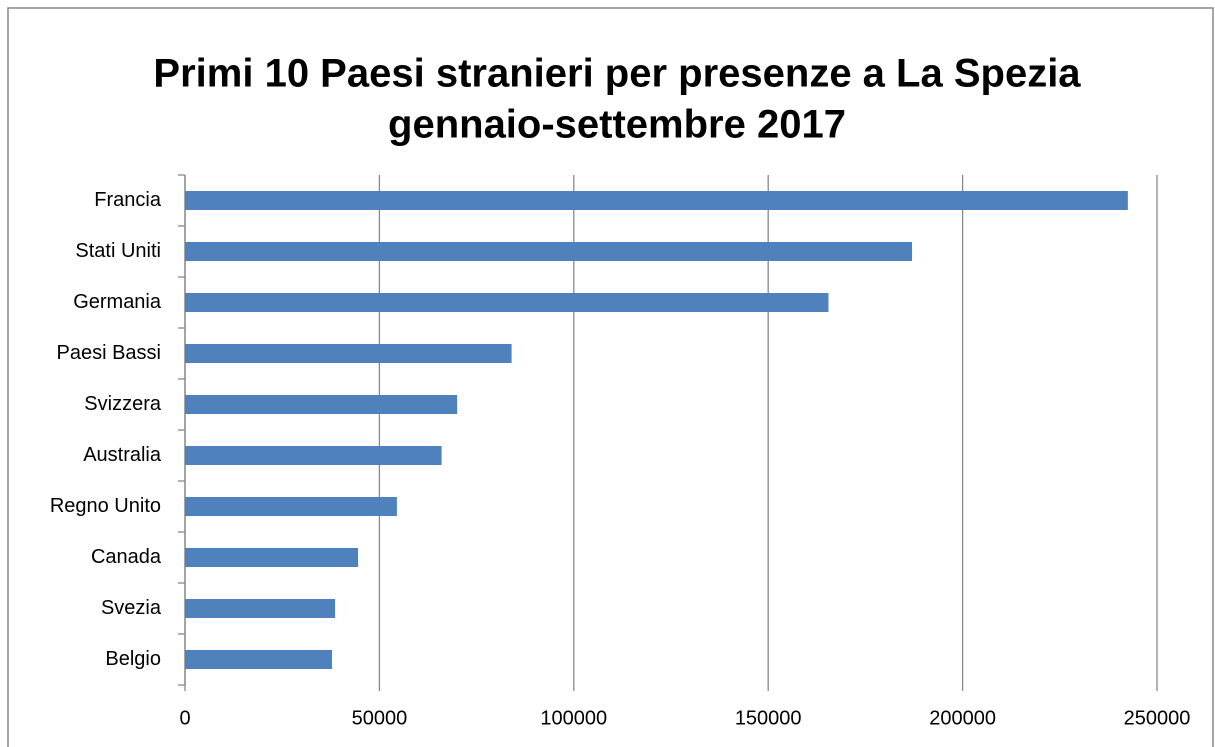 The image size is (1215, 747). What do you see at coordinates (109, 353) in the screenshot?
I see `y-tick-label: Paesi Bassi` at bounding box center [109, 353].